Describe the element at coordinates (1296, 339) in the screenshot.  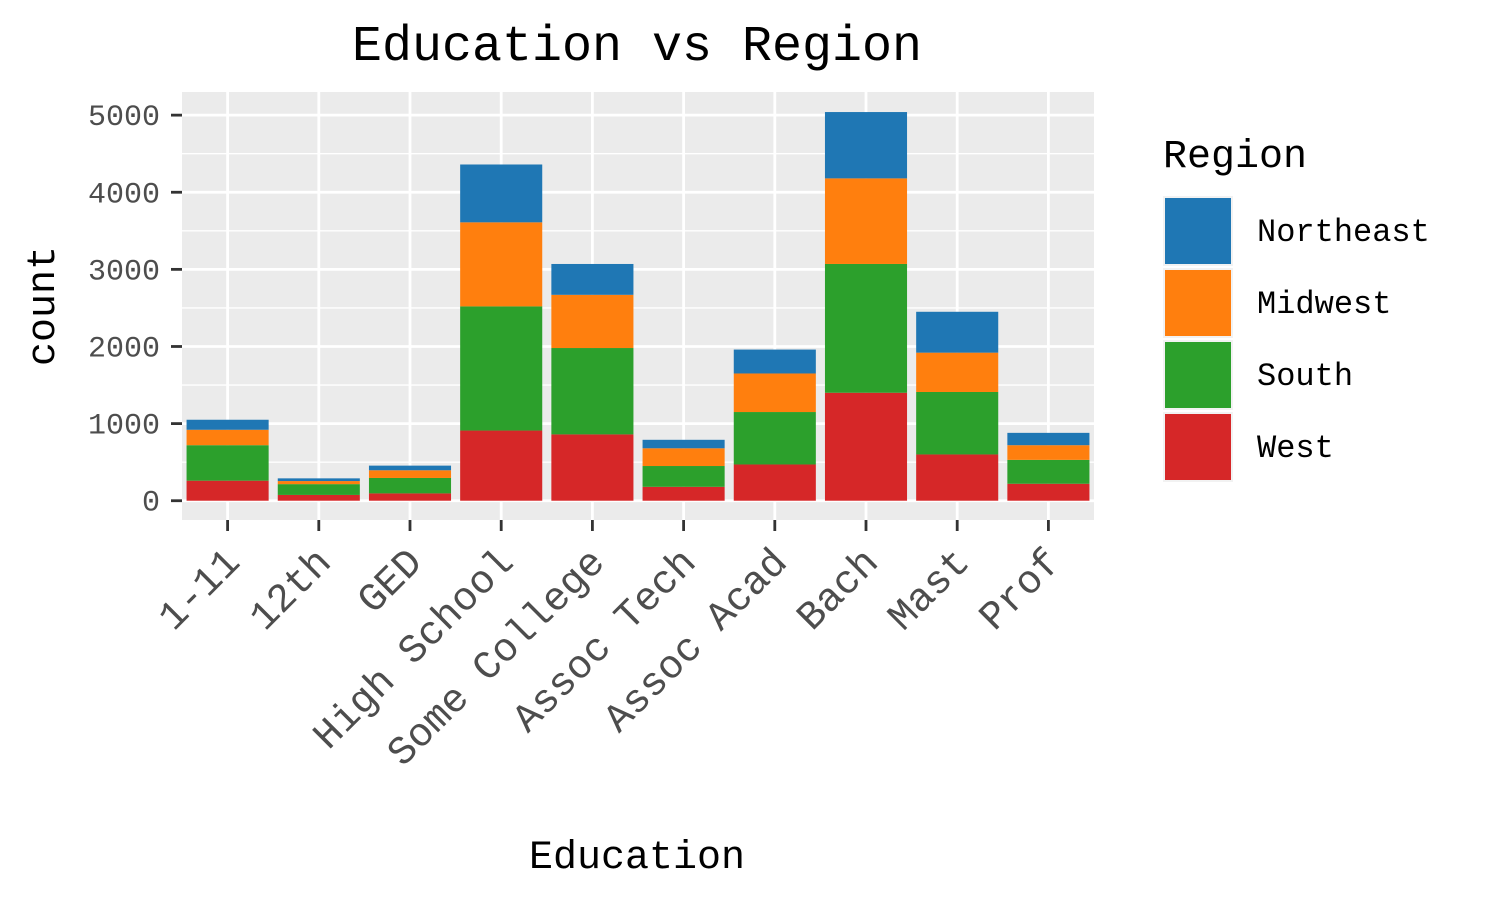
I see `legend-items: Northeast Midwest South West` at that location.